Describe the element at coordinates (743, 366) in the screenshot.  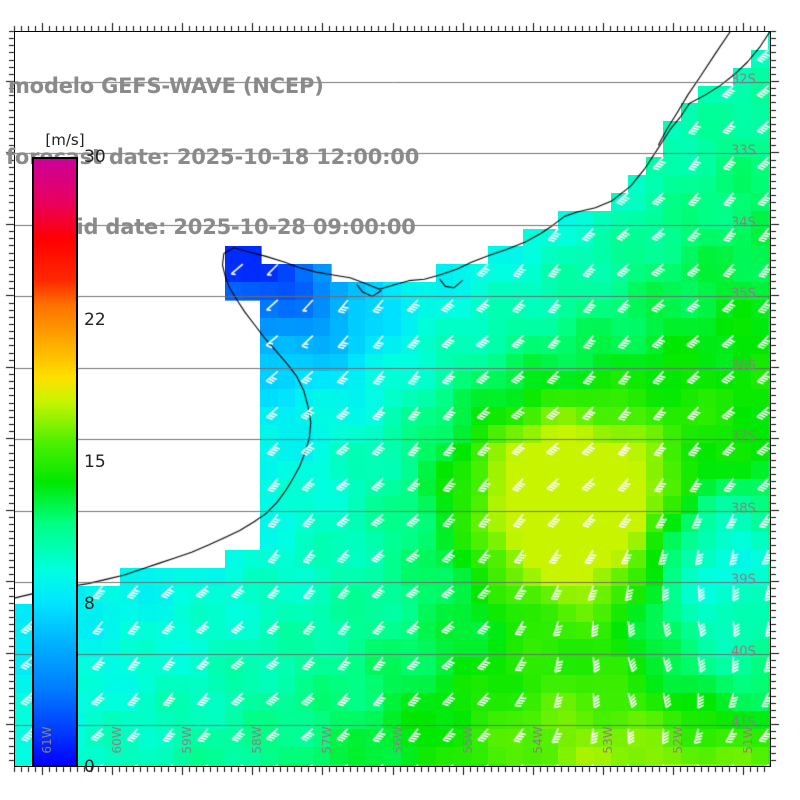
I see `y-axis-label-36S: 36S` at that location.